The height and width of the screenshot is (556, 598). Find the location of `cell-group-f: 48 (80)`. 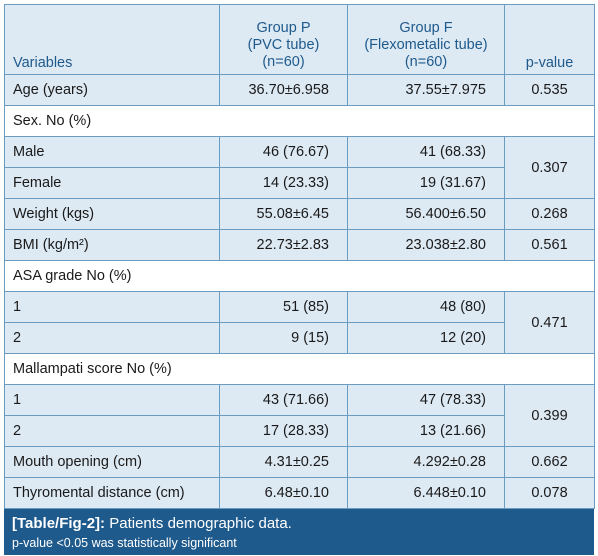

cell-group-f: 48 (80) is located at coordinates (426, 307).